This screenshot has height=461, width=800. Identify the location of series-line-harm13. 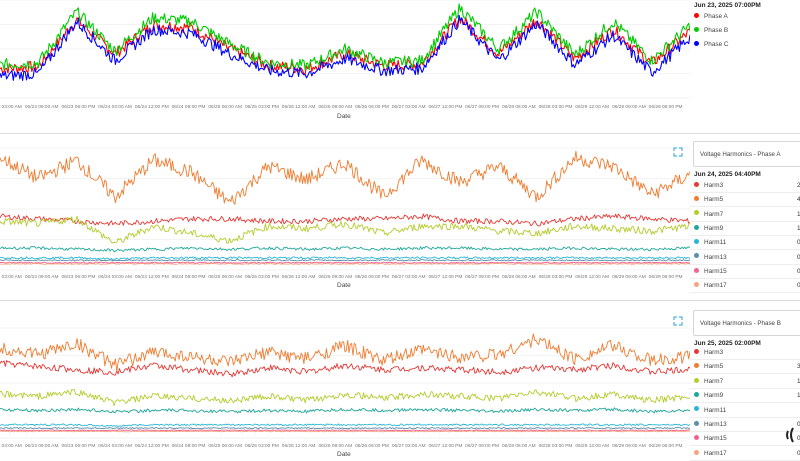
(345, 260).